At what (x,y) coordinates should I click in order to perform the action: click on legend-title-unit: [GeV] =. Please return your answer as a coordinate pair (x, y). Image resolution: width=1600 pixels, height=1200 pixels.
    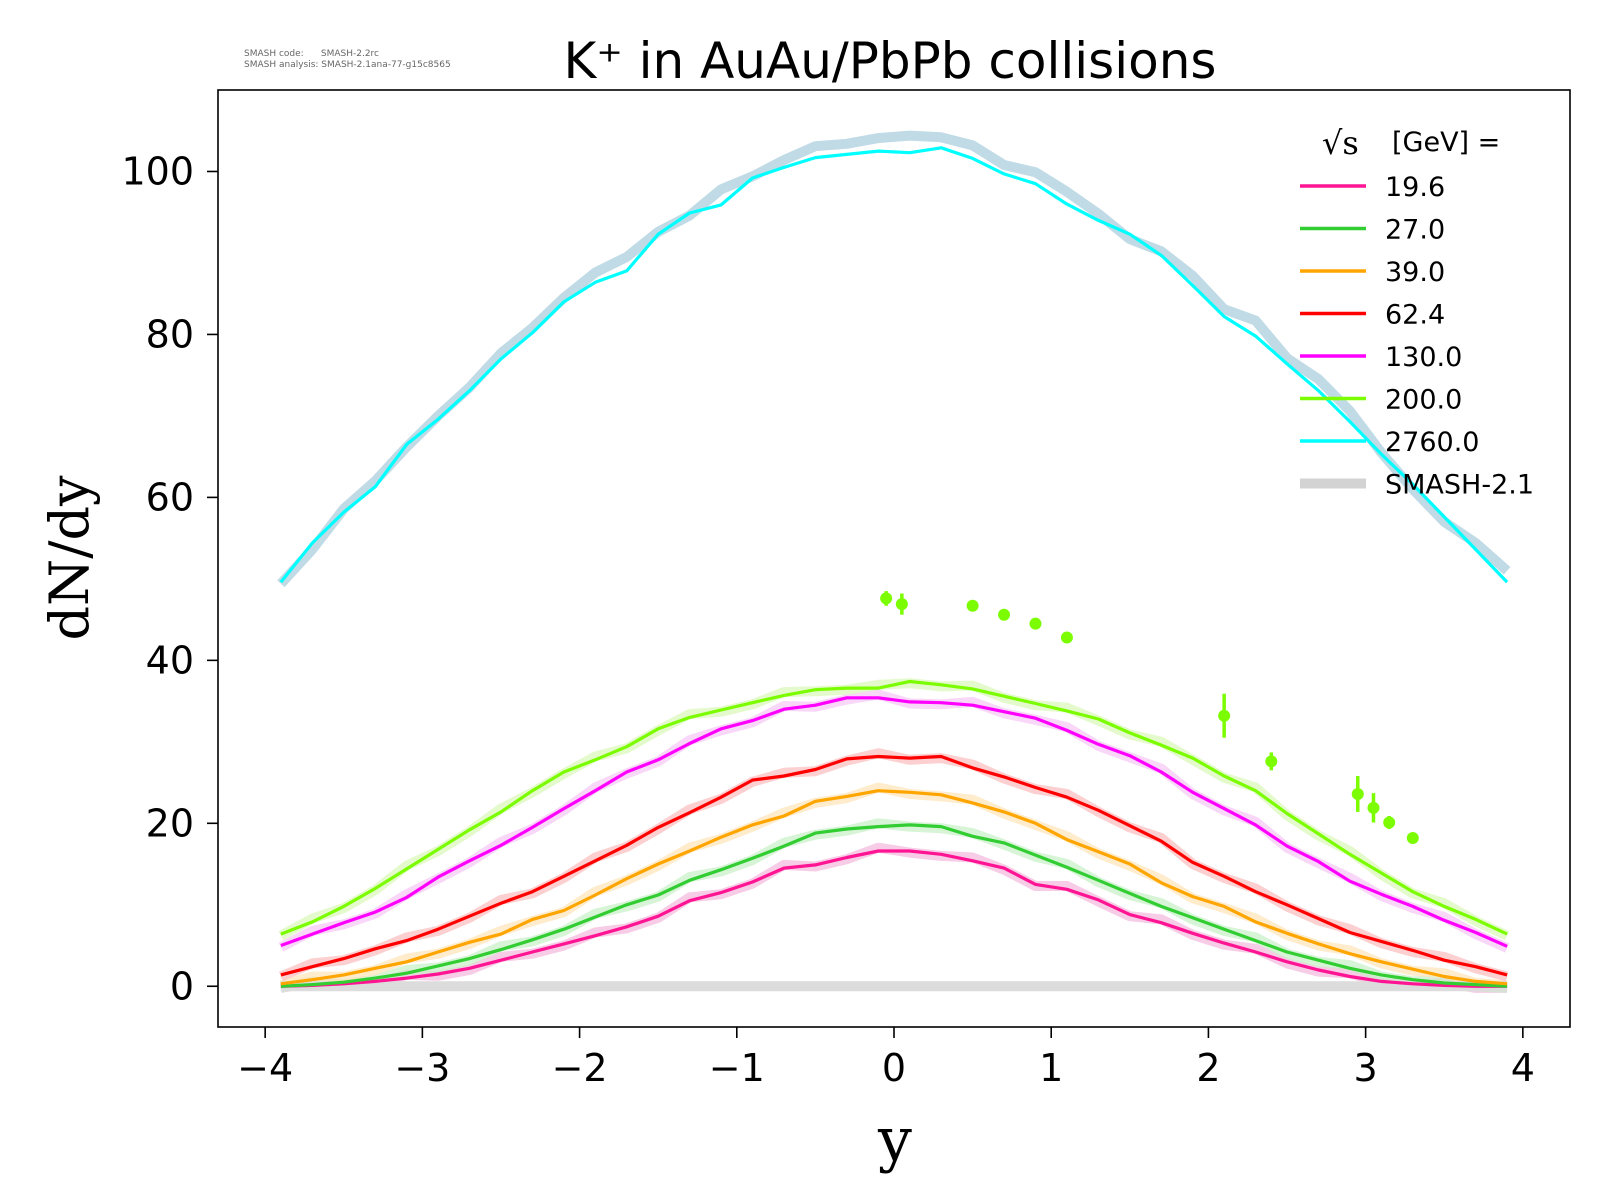
    Looking at the image, I should click on (1446, 142).